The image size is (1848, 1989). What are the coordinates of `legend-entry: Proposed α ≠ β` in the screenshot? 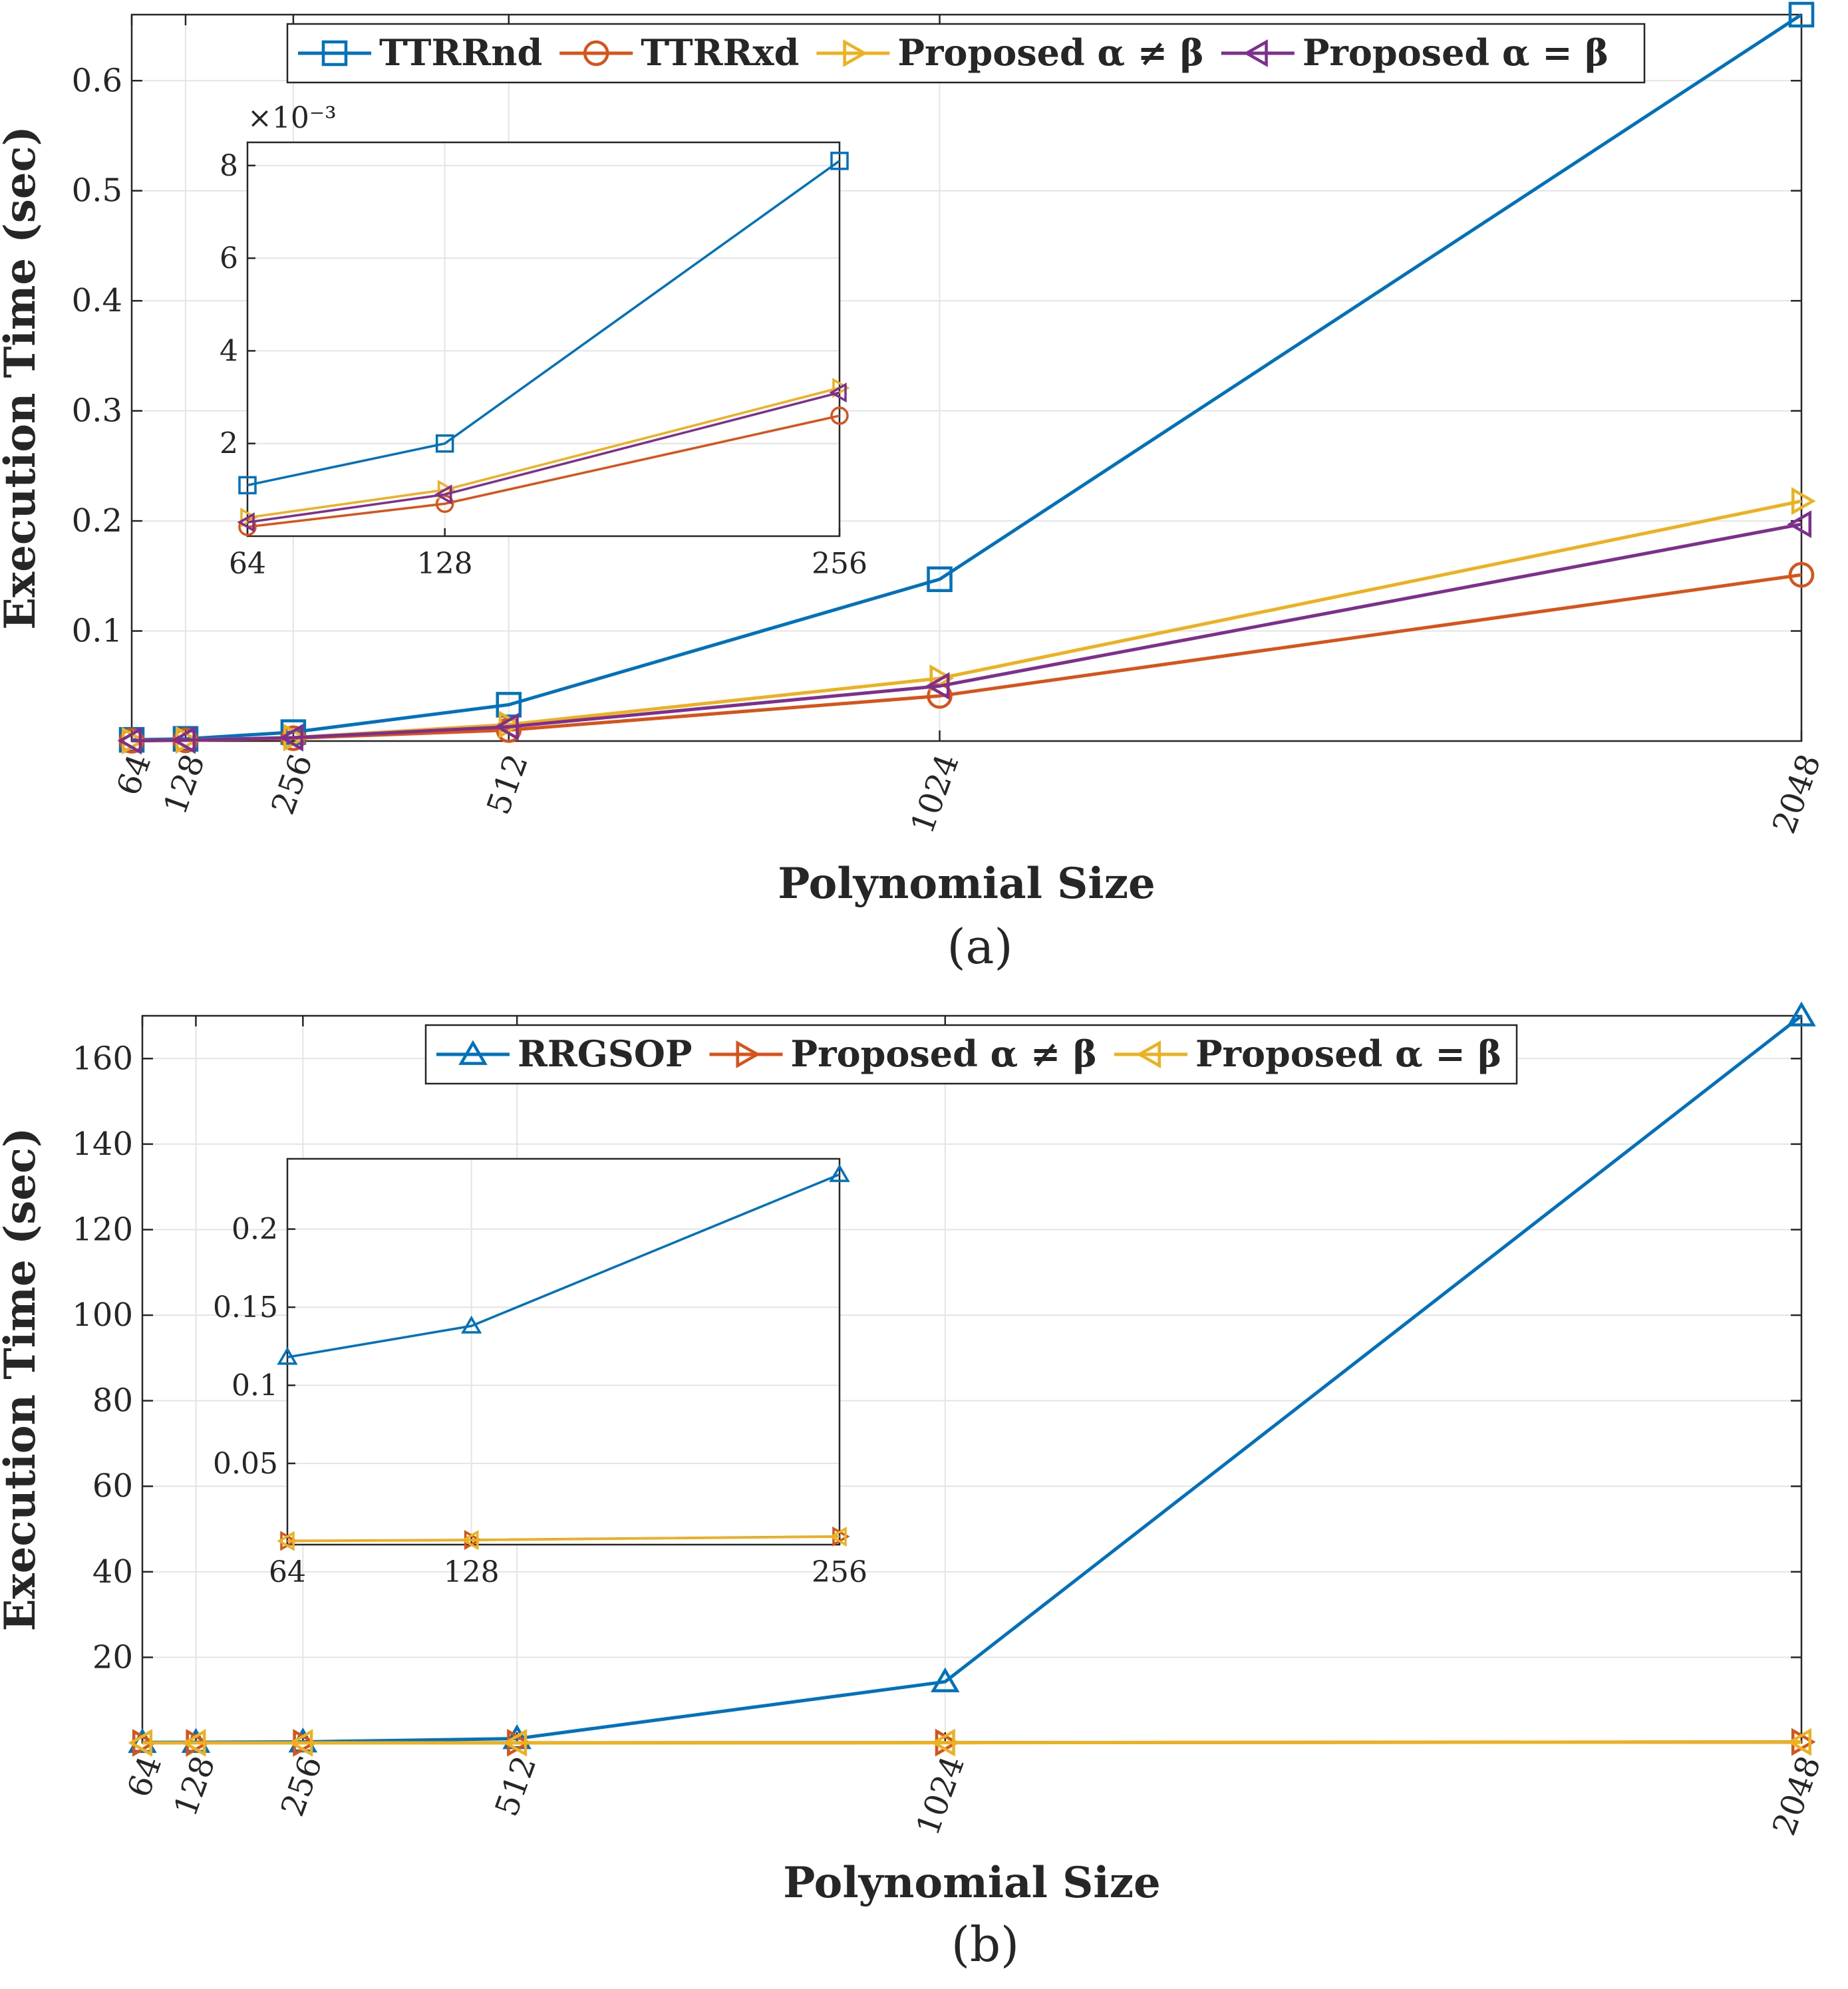 It's located at (1010, 53).